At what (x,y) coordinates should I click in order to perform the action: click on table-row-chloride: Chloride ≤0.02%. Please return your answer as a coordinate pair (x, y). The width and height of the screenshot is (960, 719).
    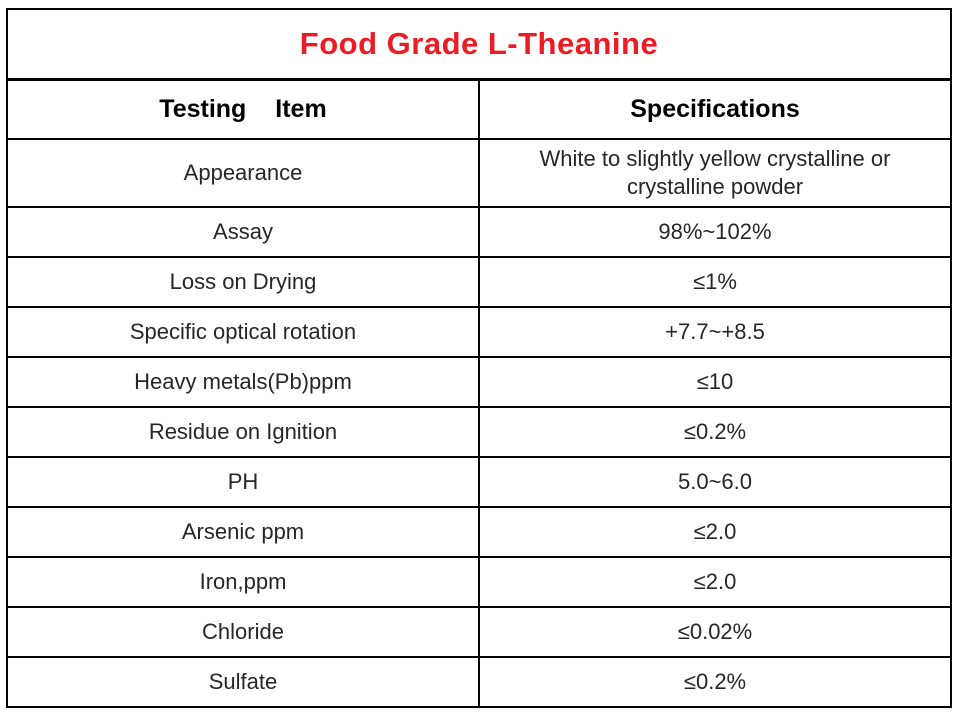
    Looking at the image, I should click on (479, 632).